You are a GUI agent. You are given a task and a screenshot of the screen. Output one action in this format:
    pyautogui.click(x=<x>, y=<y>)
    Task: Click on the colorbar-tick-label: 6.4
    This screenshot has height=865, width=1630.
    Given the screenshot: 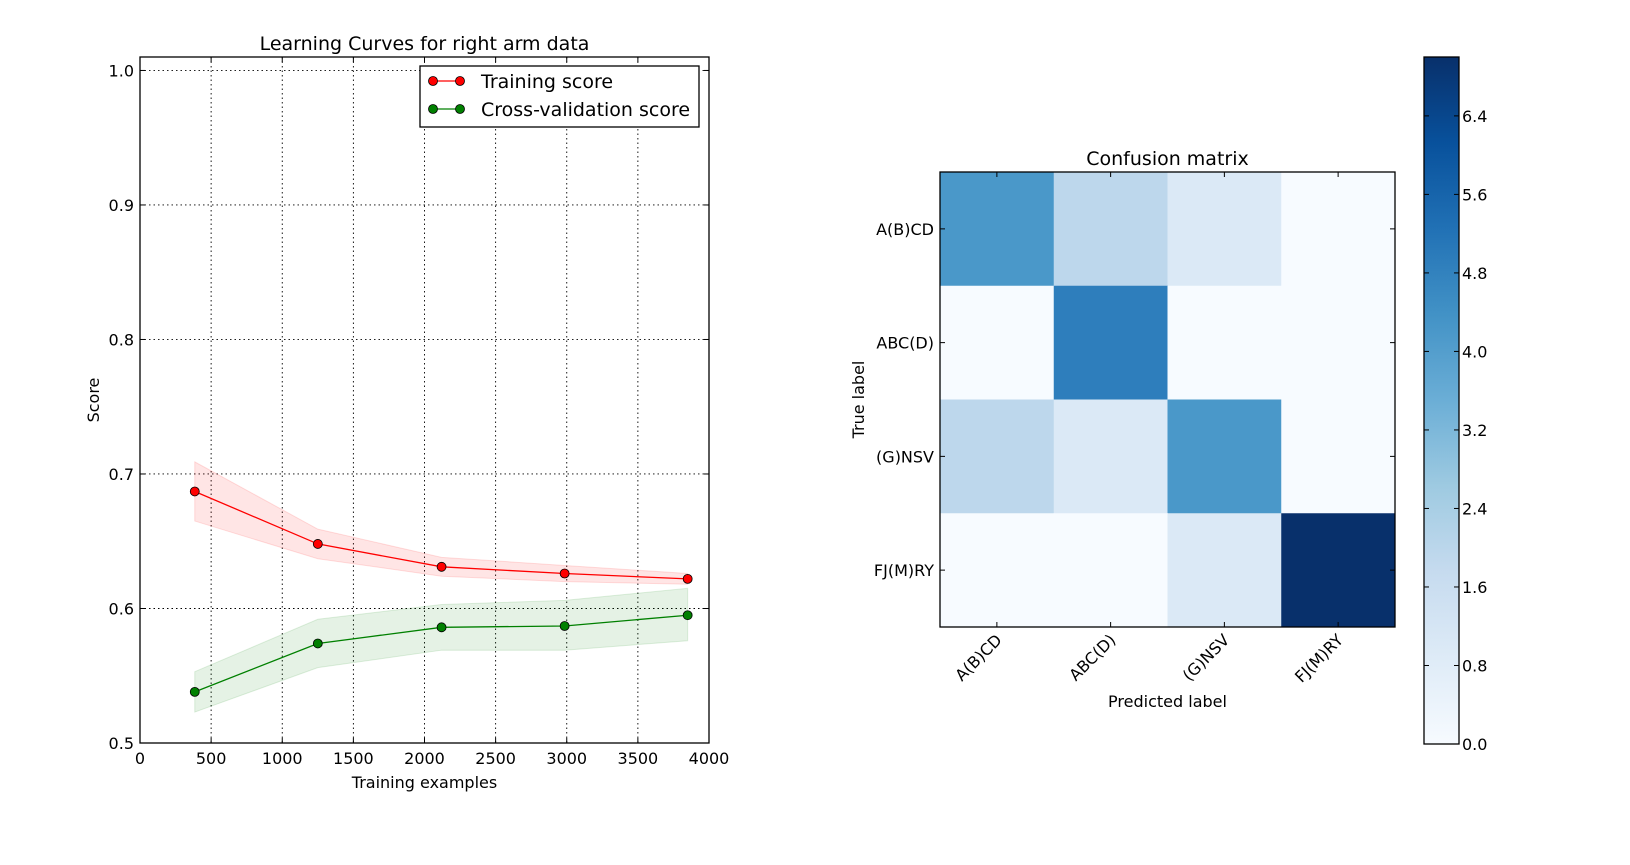 What is the action you would take?
    pyautogui.click(x=1474, y=116)
    